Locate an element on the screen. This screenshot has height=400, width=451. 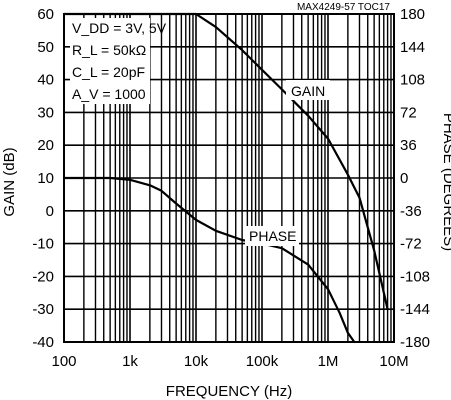
x-tick-label: 1M is located at coordinates (328, 361).